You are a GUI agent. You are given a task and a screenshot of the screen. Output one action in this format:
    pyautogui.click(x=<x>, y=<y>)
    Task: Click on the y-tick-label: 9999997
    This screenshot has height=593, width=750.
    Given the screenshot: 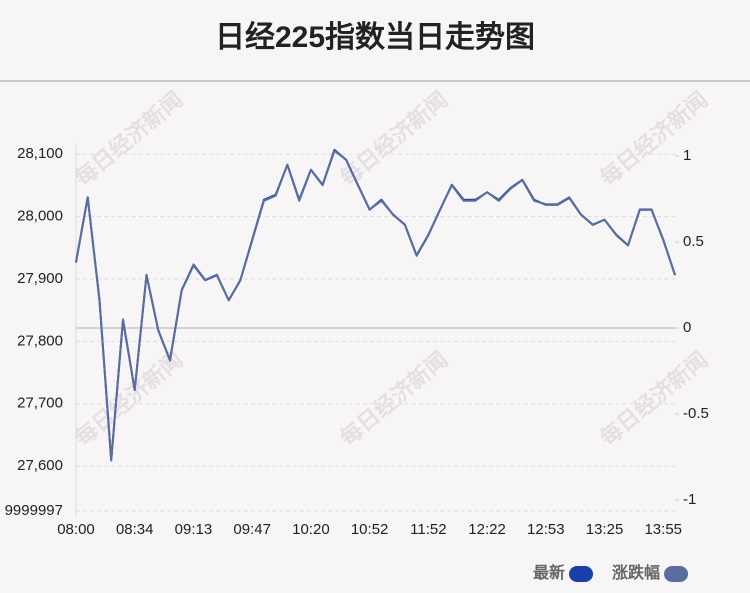 What is the action you would take?
    pyautogui.click(x=34, y=510)
    